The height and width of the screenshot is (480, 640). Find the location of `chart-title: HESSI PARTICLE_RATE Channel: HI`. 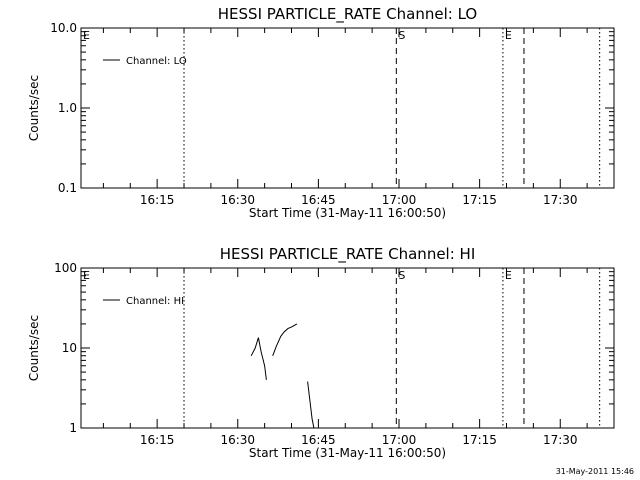

chart-title: HESSI PARTICLE_RATE Channel: HI is located at coordinates (348, 254).